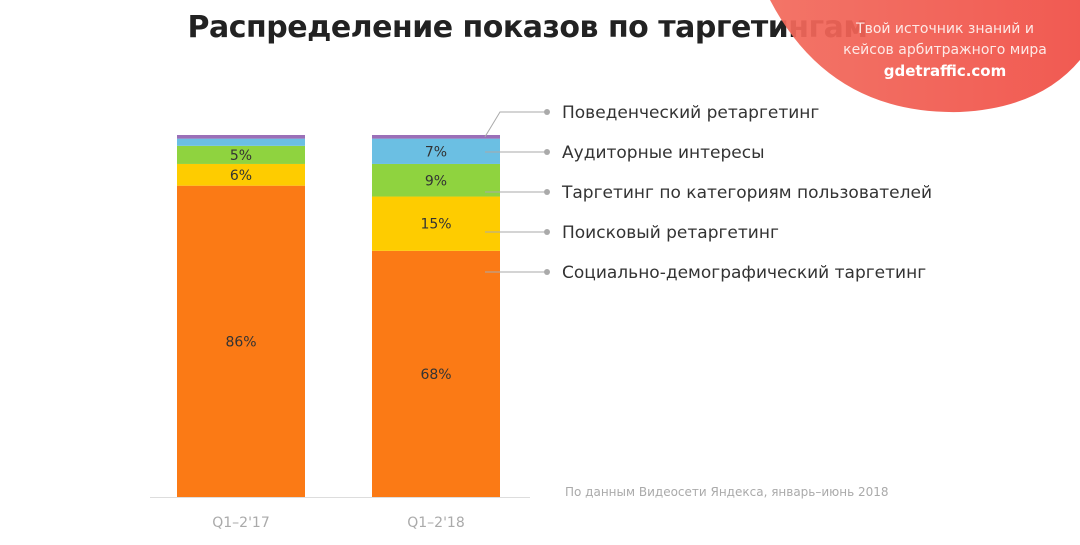 This screenshot has width=1080, height=545. What do you see at coordinates (663, 153) in the screenshot?
I see `legend-entry: Аудиторные интересы` at bounding box center [663, 153].